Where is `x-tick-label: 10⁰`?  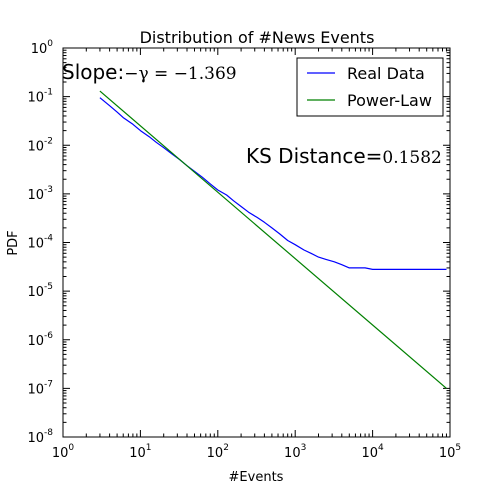 x-tick-label: 10⁰ is located at coordinates (63, 452).